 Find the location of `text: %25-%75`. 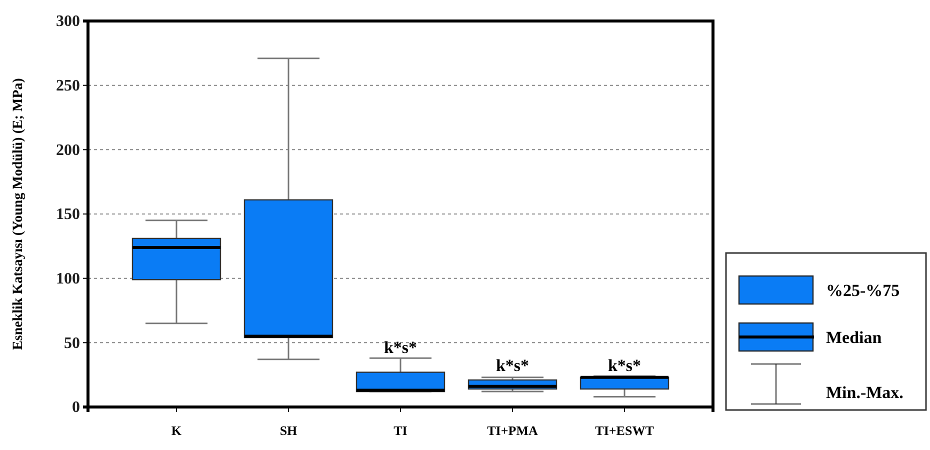

text: %25-%75 is located at coordinates (863, 290).